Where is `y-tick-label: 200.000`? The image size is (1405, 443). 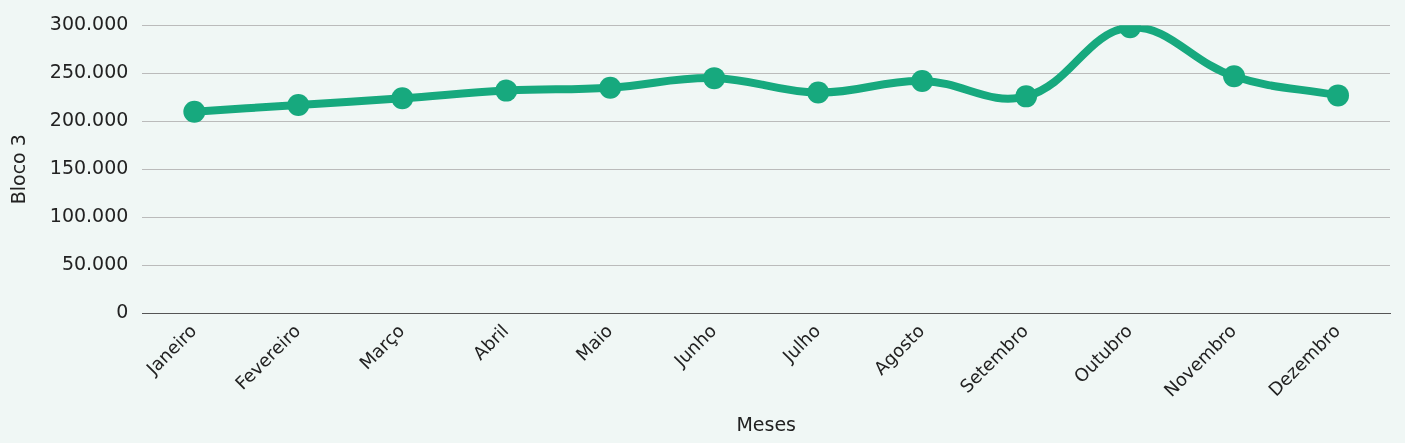 y-tick-label: 200.000 is located at coordinates (89, 119).